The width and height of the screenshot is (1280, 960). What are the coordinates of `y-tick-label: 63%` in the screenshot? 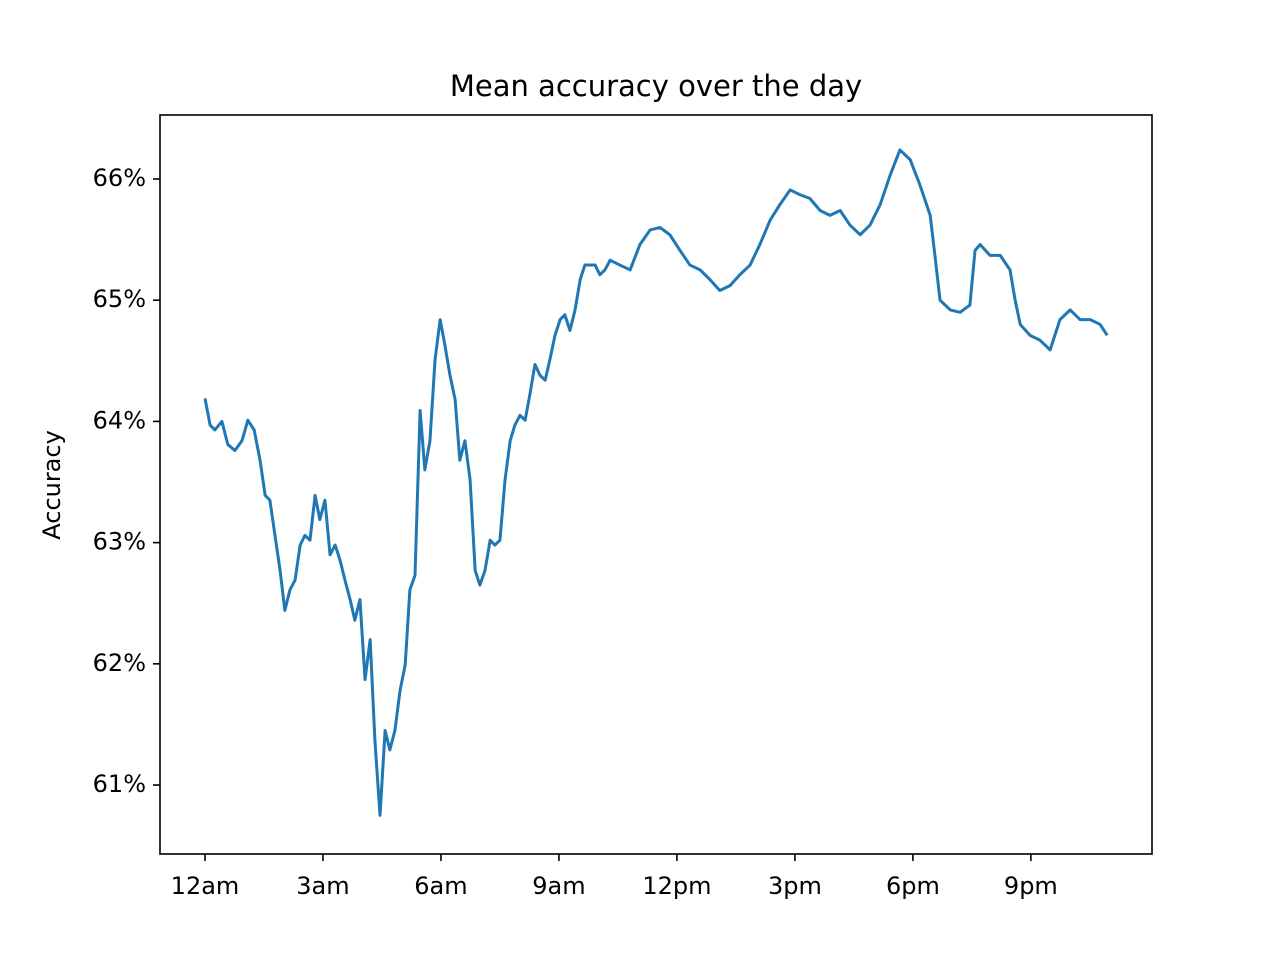 It's located at (119, 542).